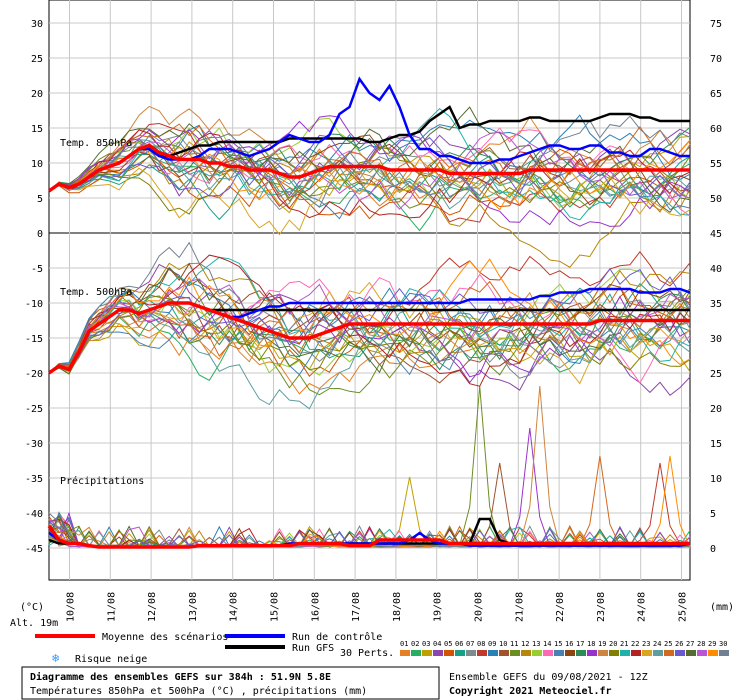 The image size is (740, 700). Describe the element at coordinates (624, 644) in the screenshot. I see `pert-legend-label: 21` at that location.